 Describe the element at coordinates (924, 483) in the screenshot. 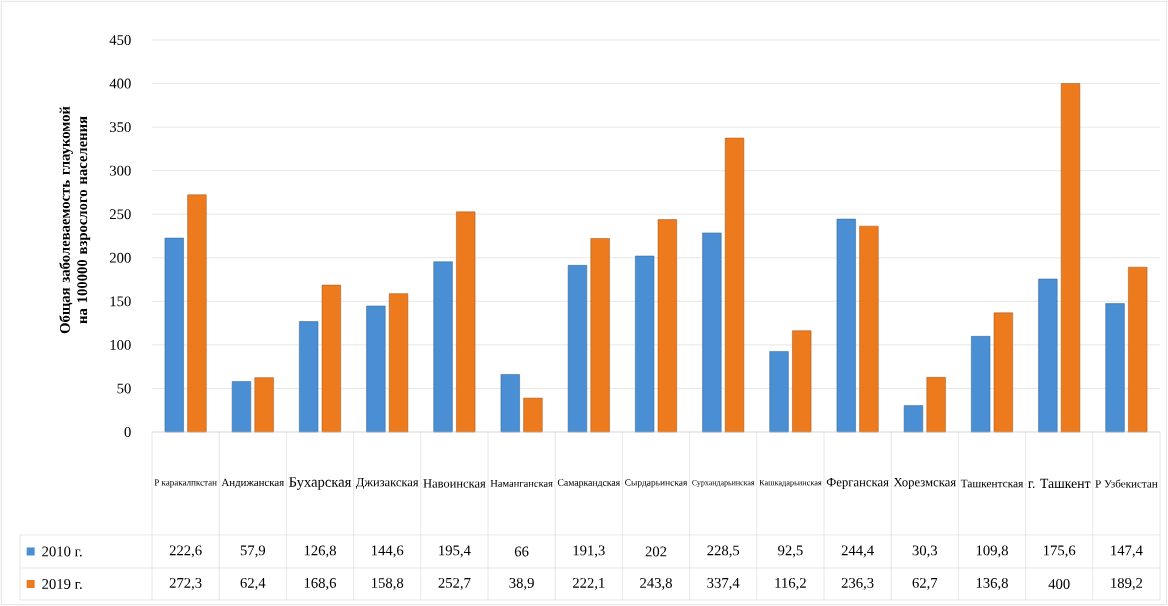

I see `x-tick-label: Хорезмская` at that location.